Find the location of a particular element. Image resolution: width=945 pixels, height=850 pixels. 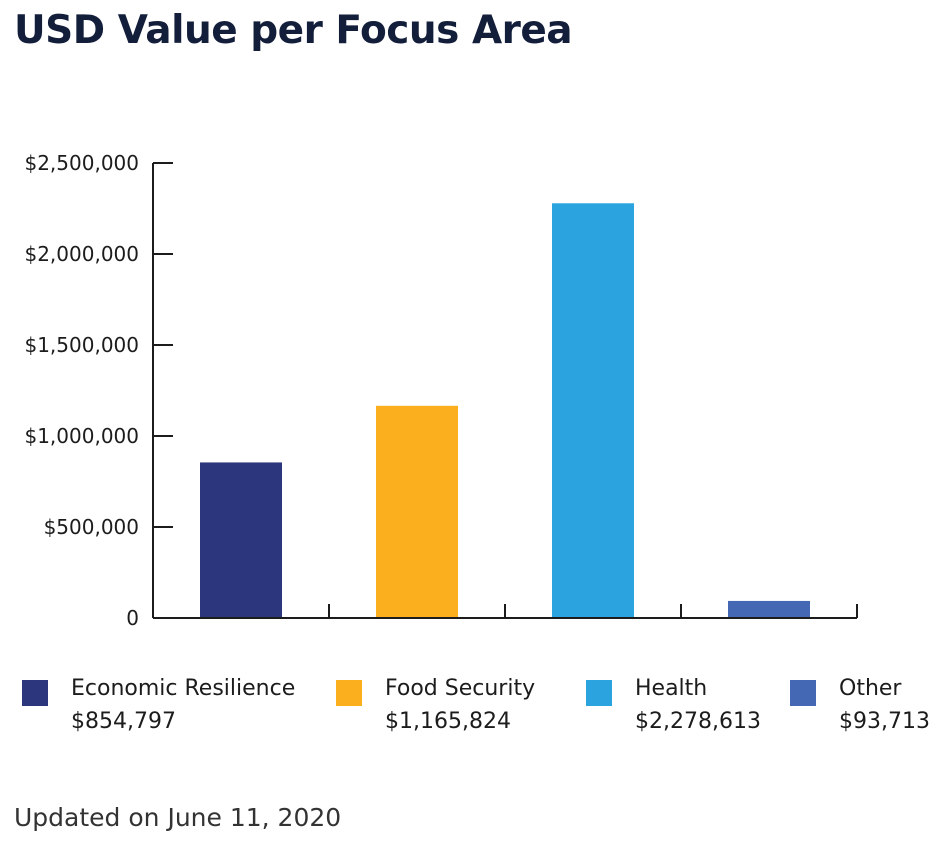

legend-value: $93,713 is located at coordinates (884, 721).